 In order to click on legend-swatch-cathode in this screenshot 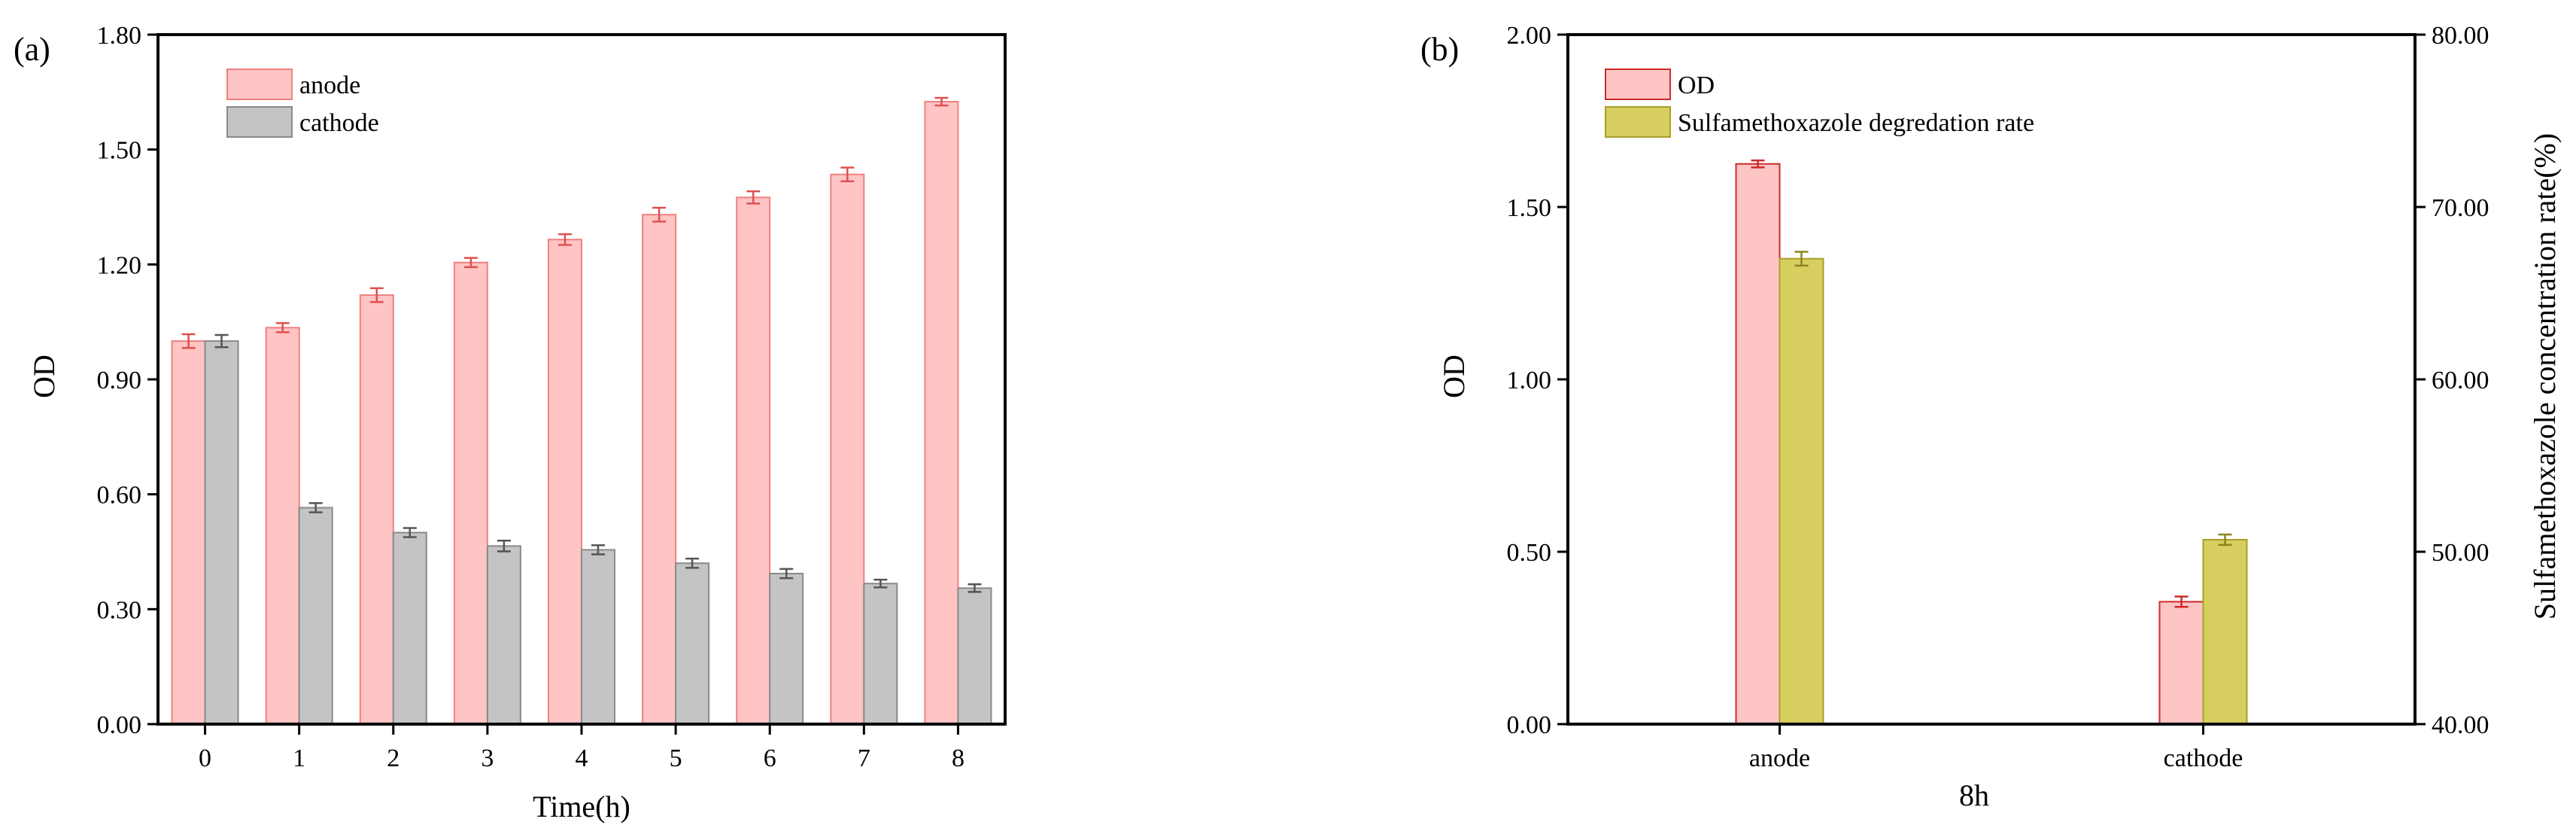, I will do `click(260, 122)`.